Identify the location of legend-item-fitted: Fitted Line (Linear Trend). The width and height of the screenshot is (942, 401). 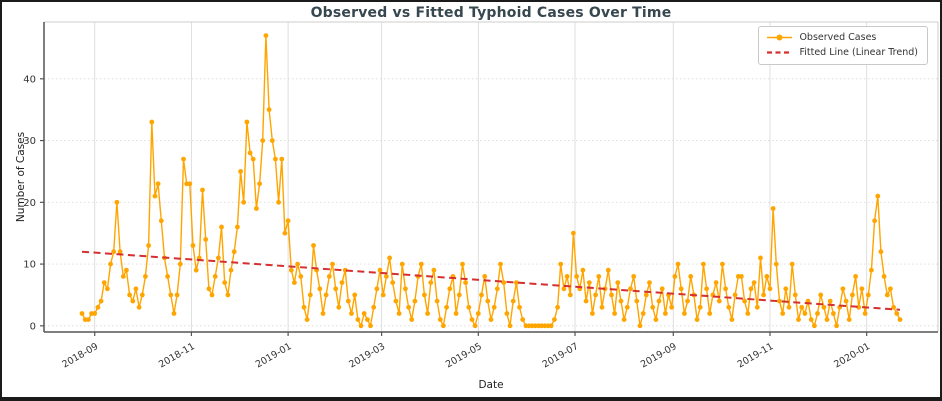
(842, 52).